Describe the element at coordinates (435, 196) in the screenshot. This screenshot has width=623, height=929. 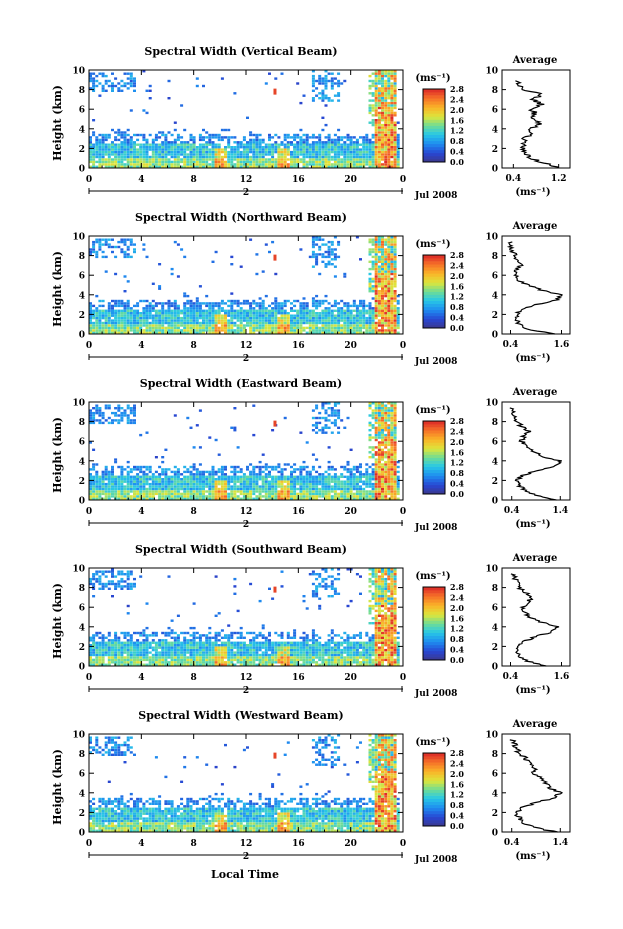
I see `date-label: Jul 2008` at that location.